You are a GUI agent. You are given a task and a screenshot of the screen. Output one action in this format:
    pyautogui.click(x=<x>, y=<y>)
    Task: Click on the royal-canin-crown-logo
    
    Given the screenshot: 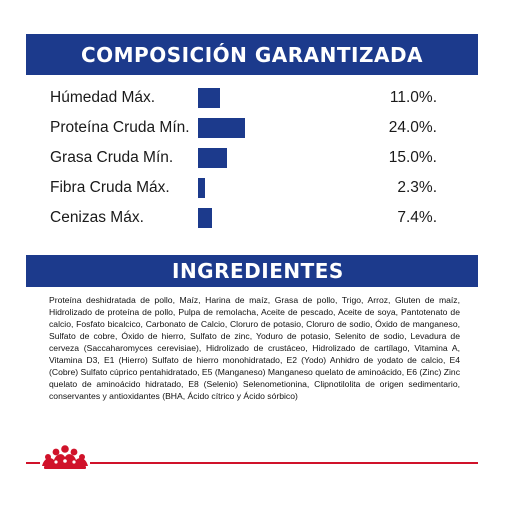 What is the action you would take?
    pyautogui.click(x=65, y=457)
    